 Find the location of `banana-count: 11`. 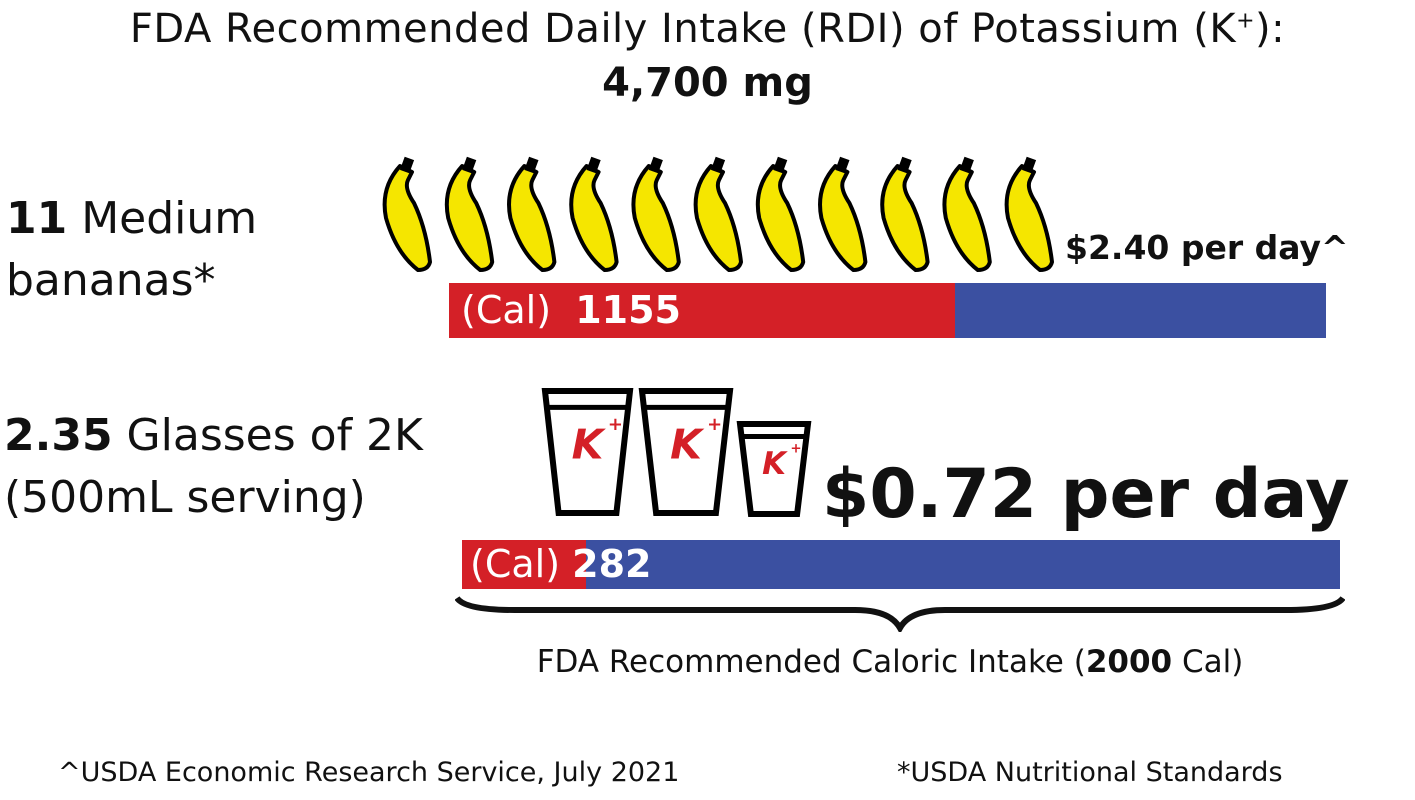

banana-count: 11 is located at coordinates (37, 218).